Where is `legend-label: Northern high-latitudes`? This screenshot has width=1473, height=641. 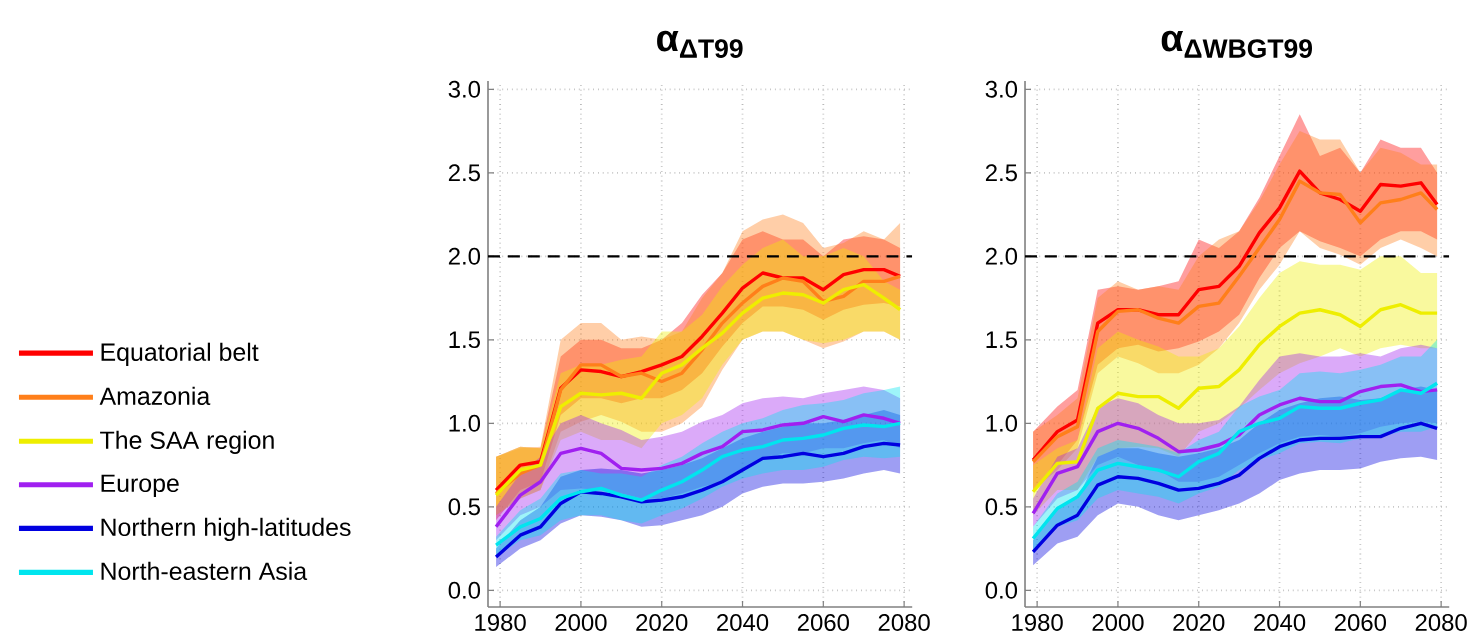 legend-label: Northern high-latitudes is located at coordinates (226, 529).